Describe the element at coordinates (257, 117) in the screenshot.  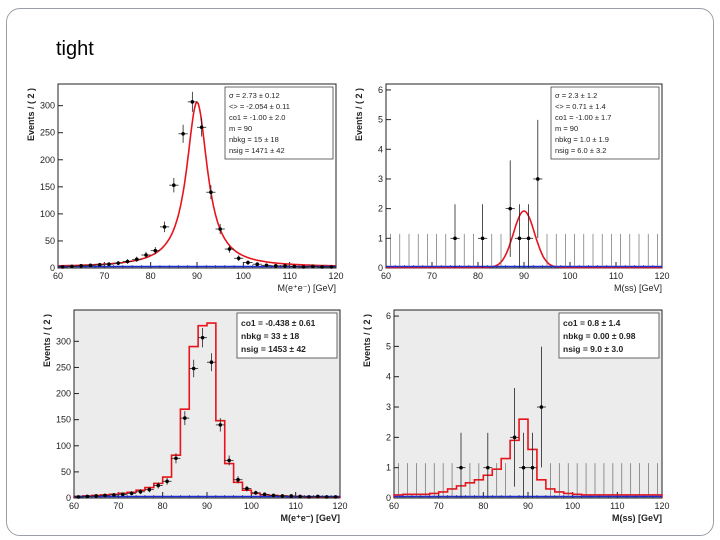
I see `stats-line: co1 = -1.00 ± 2.0` at that location.